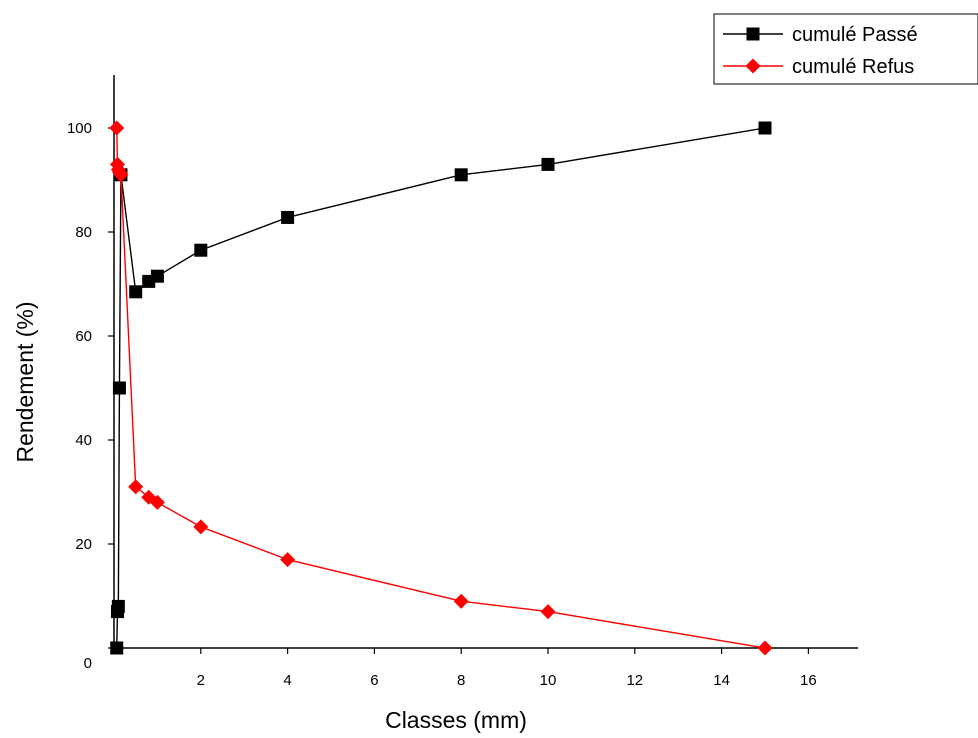 The width and height of the screenshot is (978, 738). I want to click on x-tick-label: 12, so click(634, 680).